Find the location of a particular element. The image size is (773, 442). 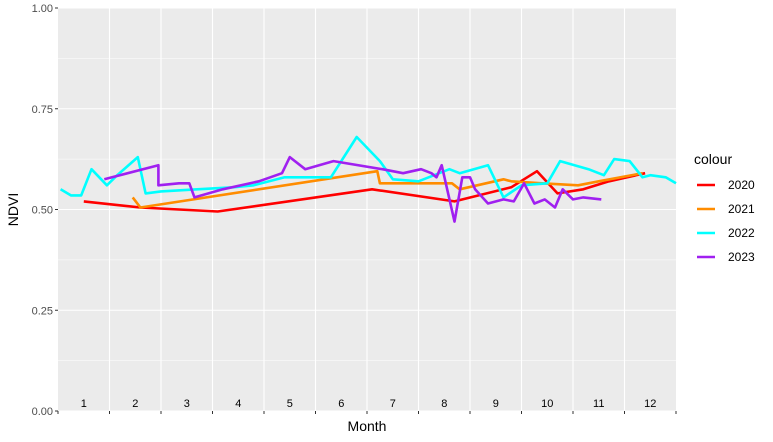

y-axis: 0.00 0.25 0.50 0.75 1.00 is located at coordinates (45, 210).